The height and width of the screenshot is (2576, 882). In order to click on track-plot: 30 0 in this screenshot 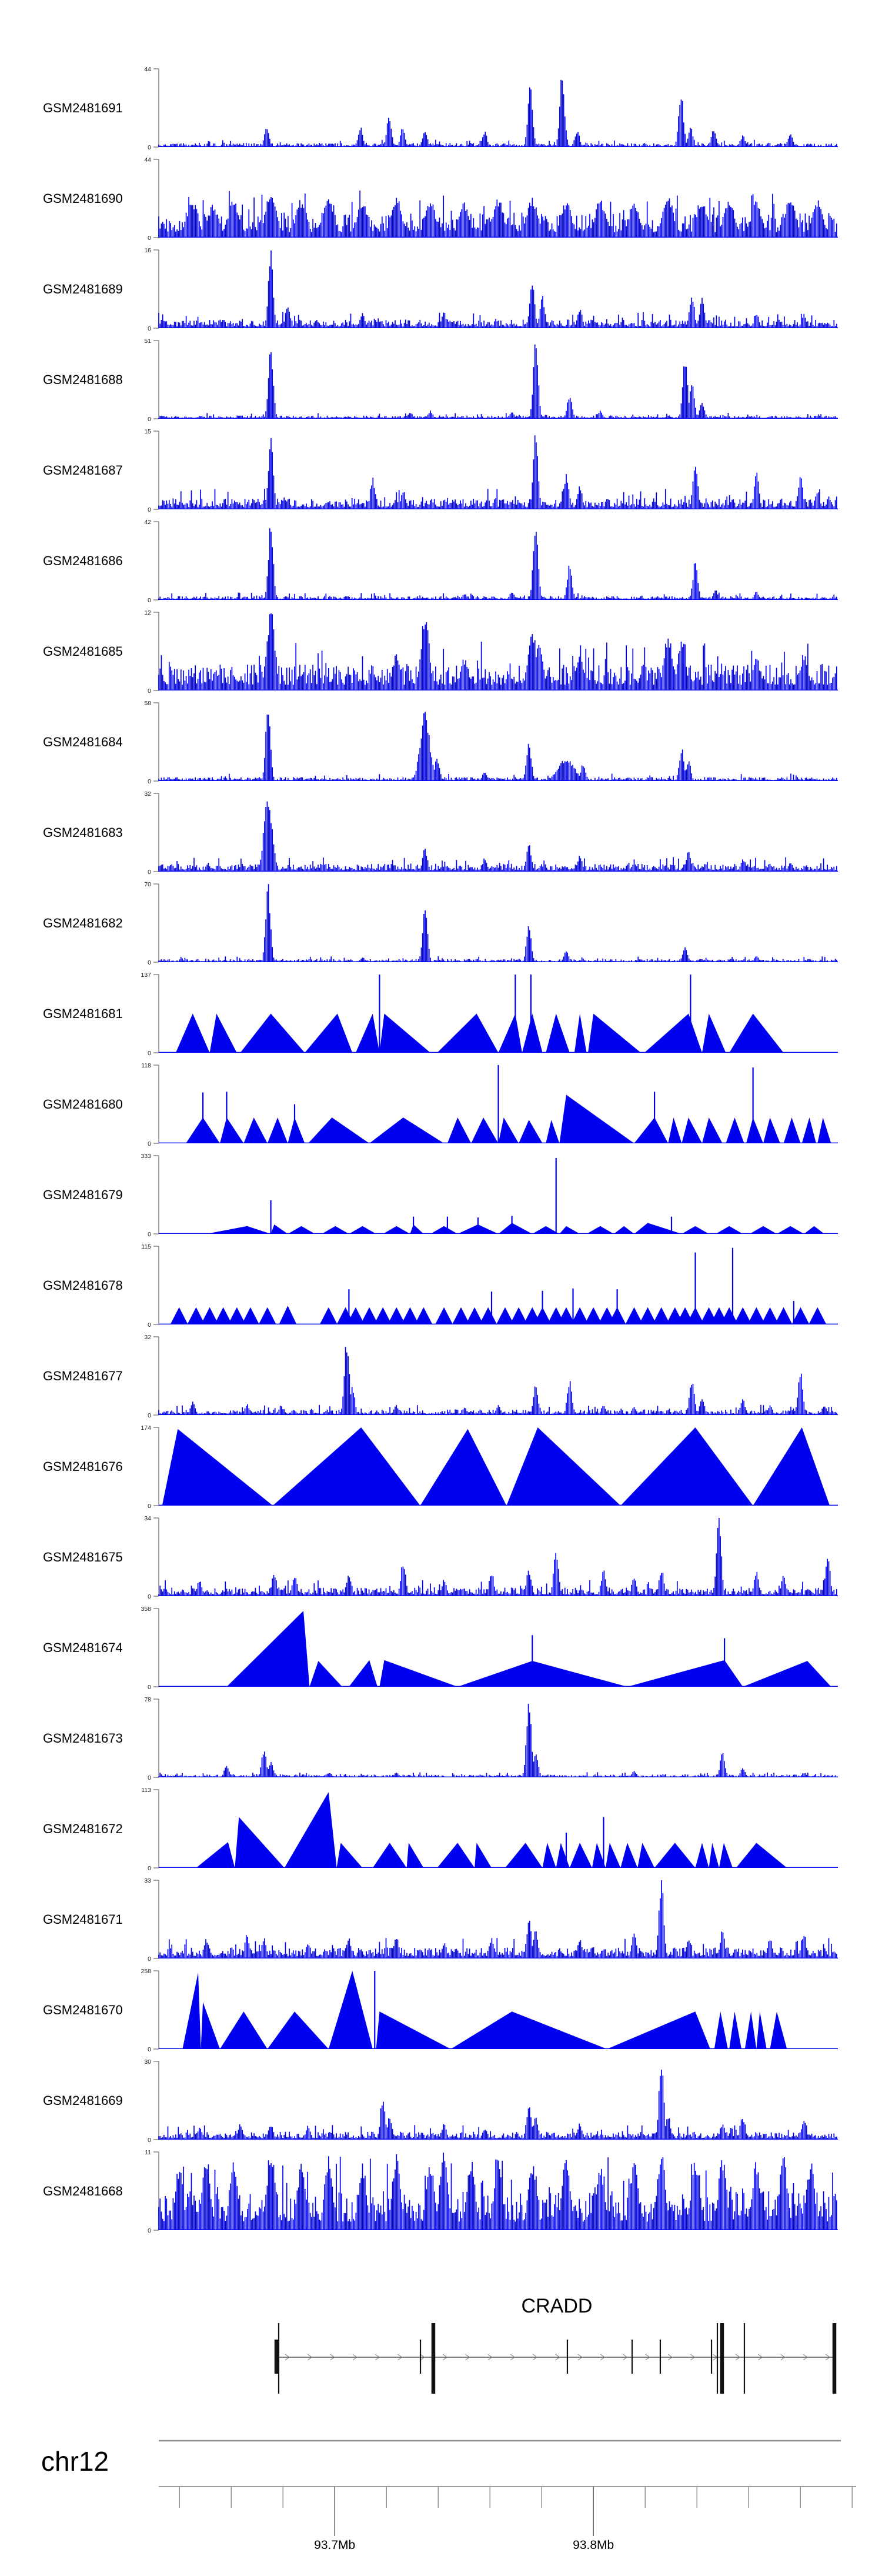, I will do `click(491, 2101)`.